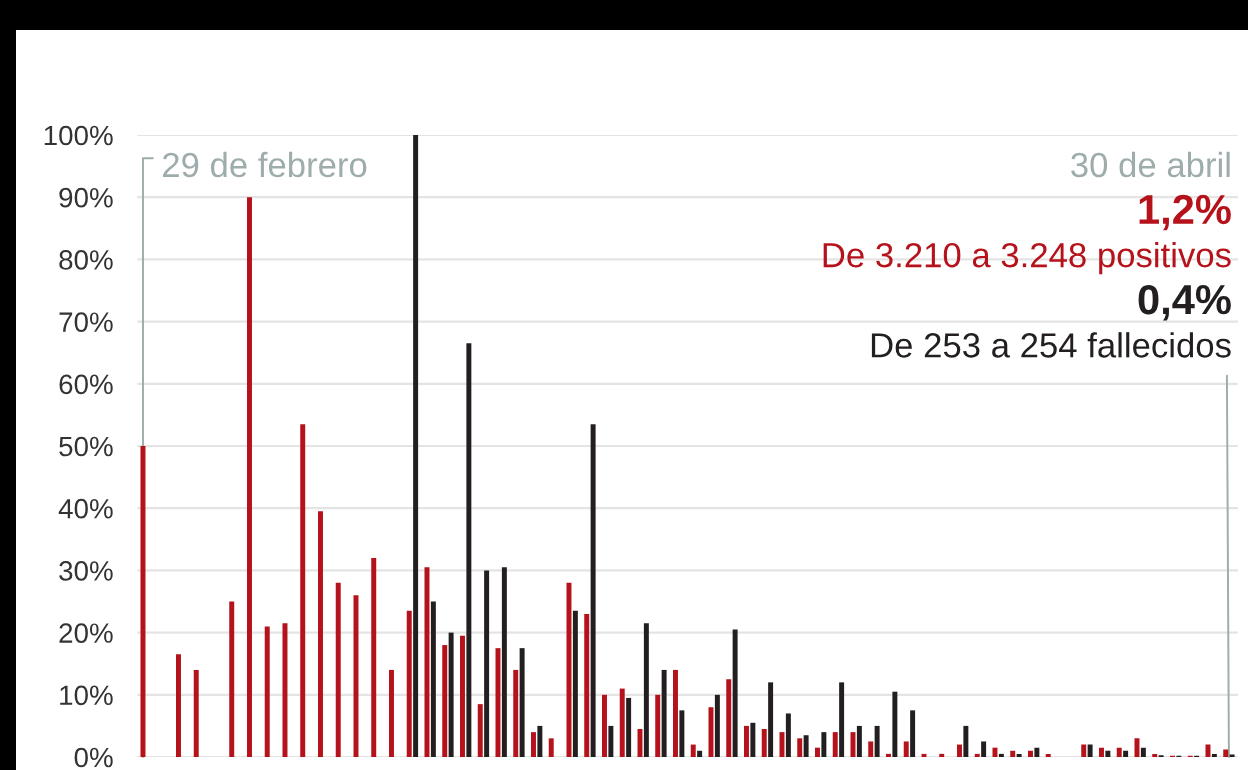  What do you see at coordinates (86, 633) in the screenshot?
I see `y-tick-label: 20%` at bounding box center [86, 633].